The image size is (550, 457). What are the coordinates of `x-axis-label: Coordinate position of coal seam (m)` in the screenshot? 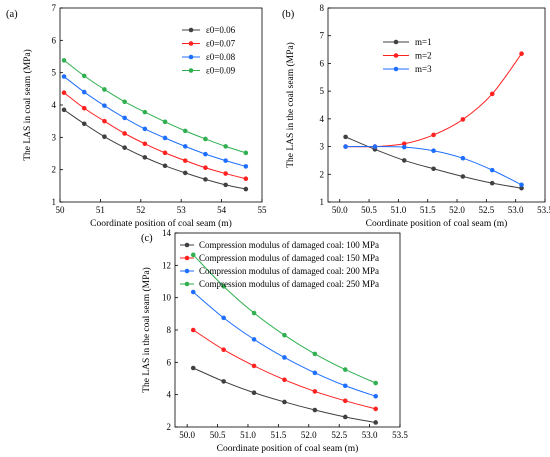 It's located at (161, 223).